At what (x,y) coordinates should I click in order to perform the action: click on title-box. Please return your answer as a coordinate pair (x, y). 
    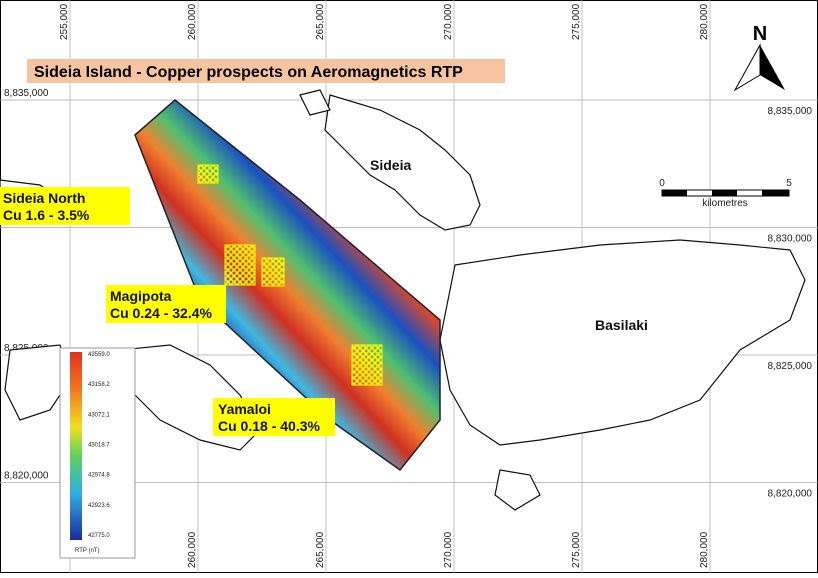
    Looking at the image, I should click on (266, 71).